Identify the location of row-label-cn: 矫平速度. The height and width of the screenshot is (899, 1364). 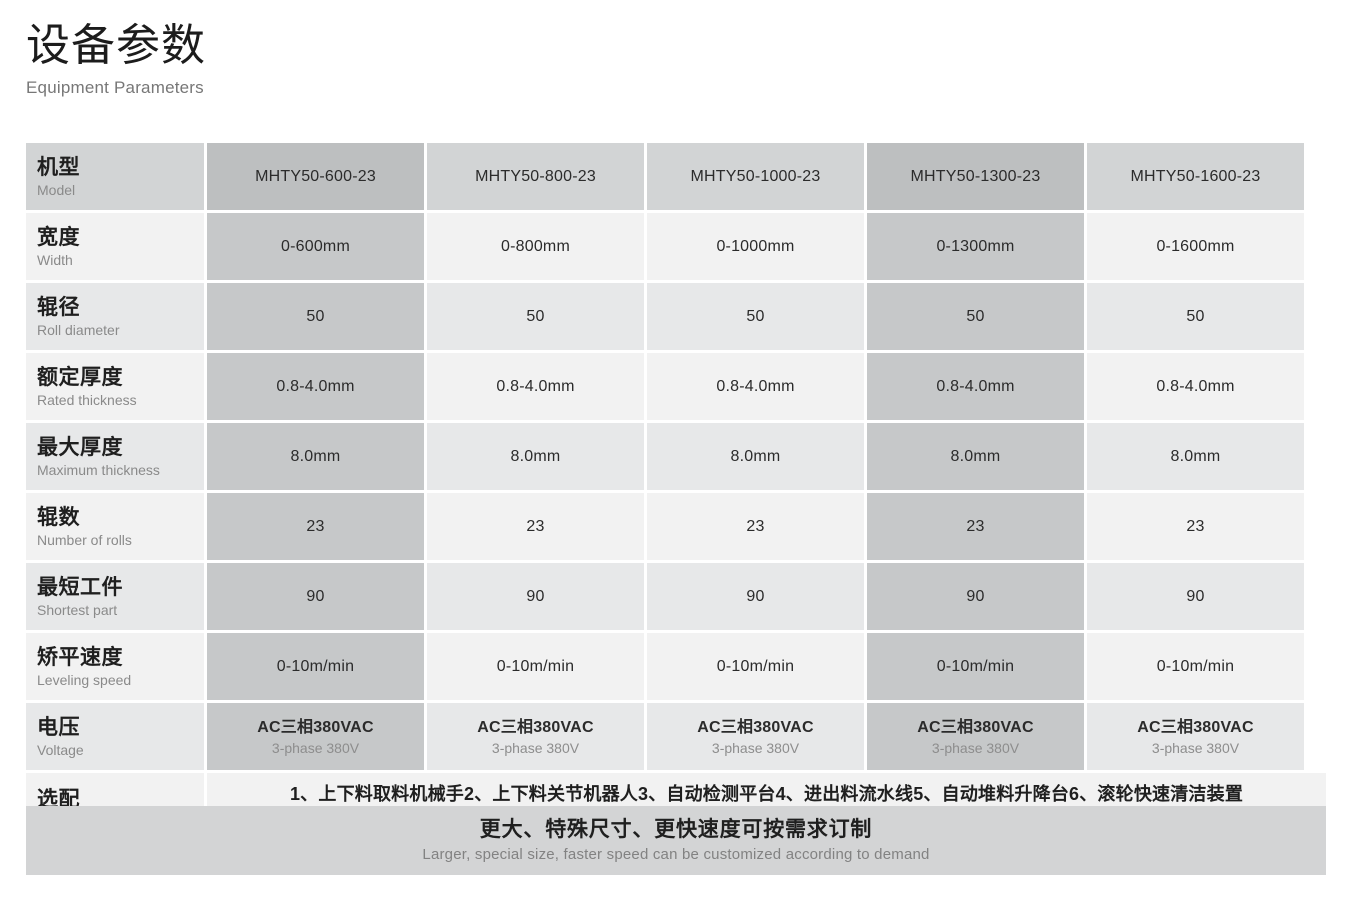
(80, 657).